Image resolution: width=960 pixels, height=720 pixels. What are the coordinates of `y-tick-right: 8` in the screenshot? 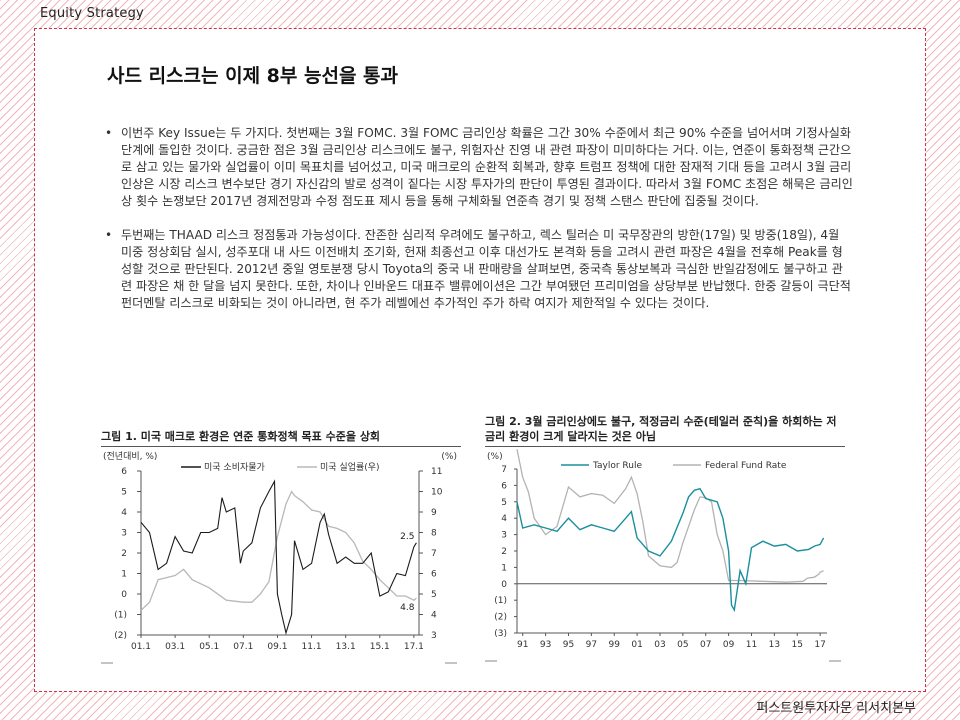 It's located at (434, 534).